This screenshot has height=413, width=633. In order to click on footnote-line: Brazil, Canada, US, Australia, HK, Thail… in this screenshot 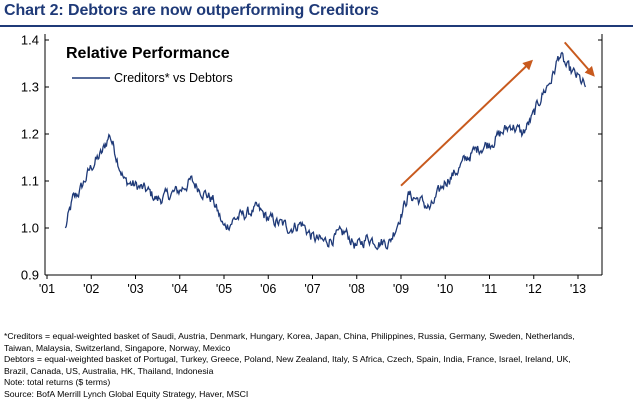, I will do `click(109, 370)`.